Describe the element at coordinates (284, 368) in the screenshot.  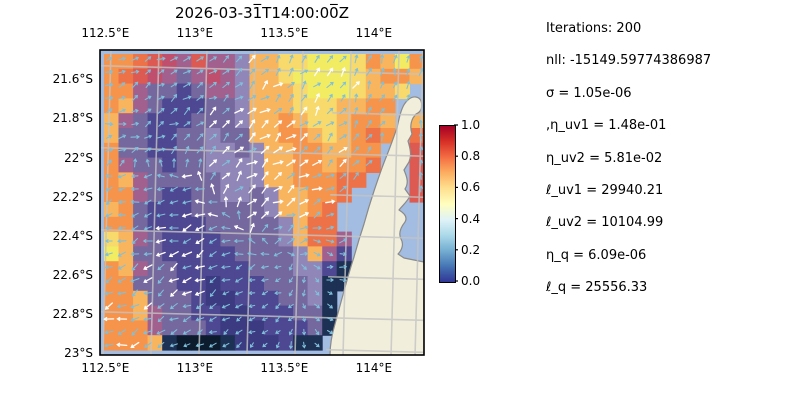
I see `x-tick-bottom: 113.5°E` at that location.